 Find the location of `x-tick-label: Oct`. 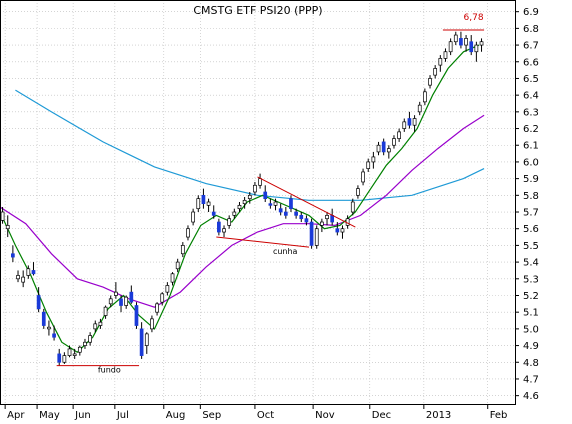

x-tick-label: Oct is located at coordinates (265, 415).